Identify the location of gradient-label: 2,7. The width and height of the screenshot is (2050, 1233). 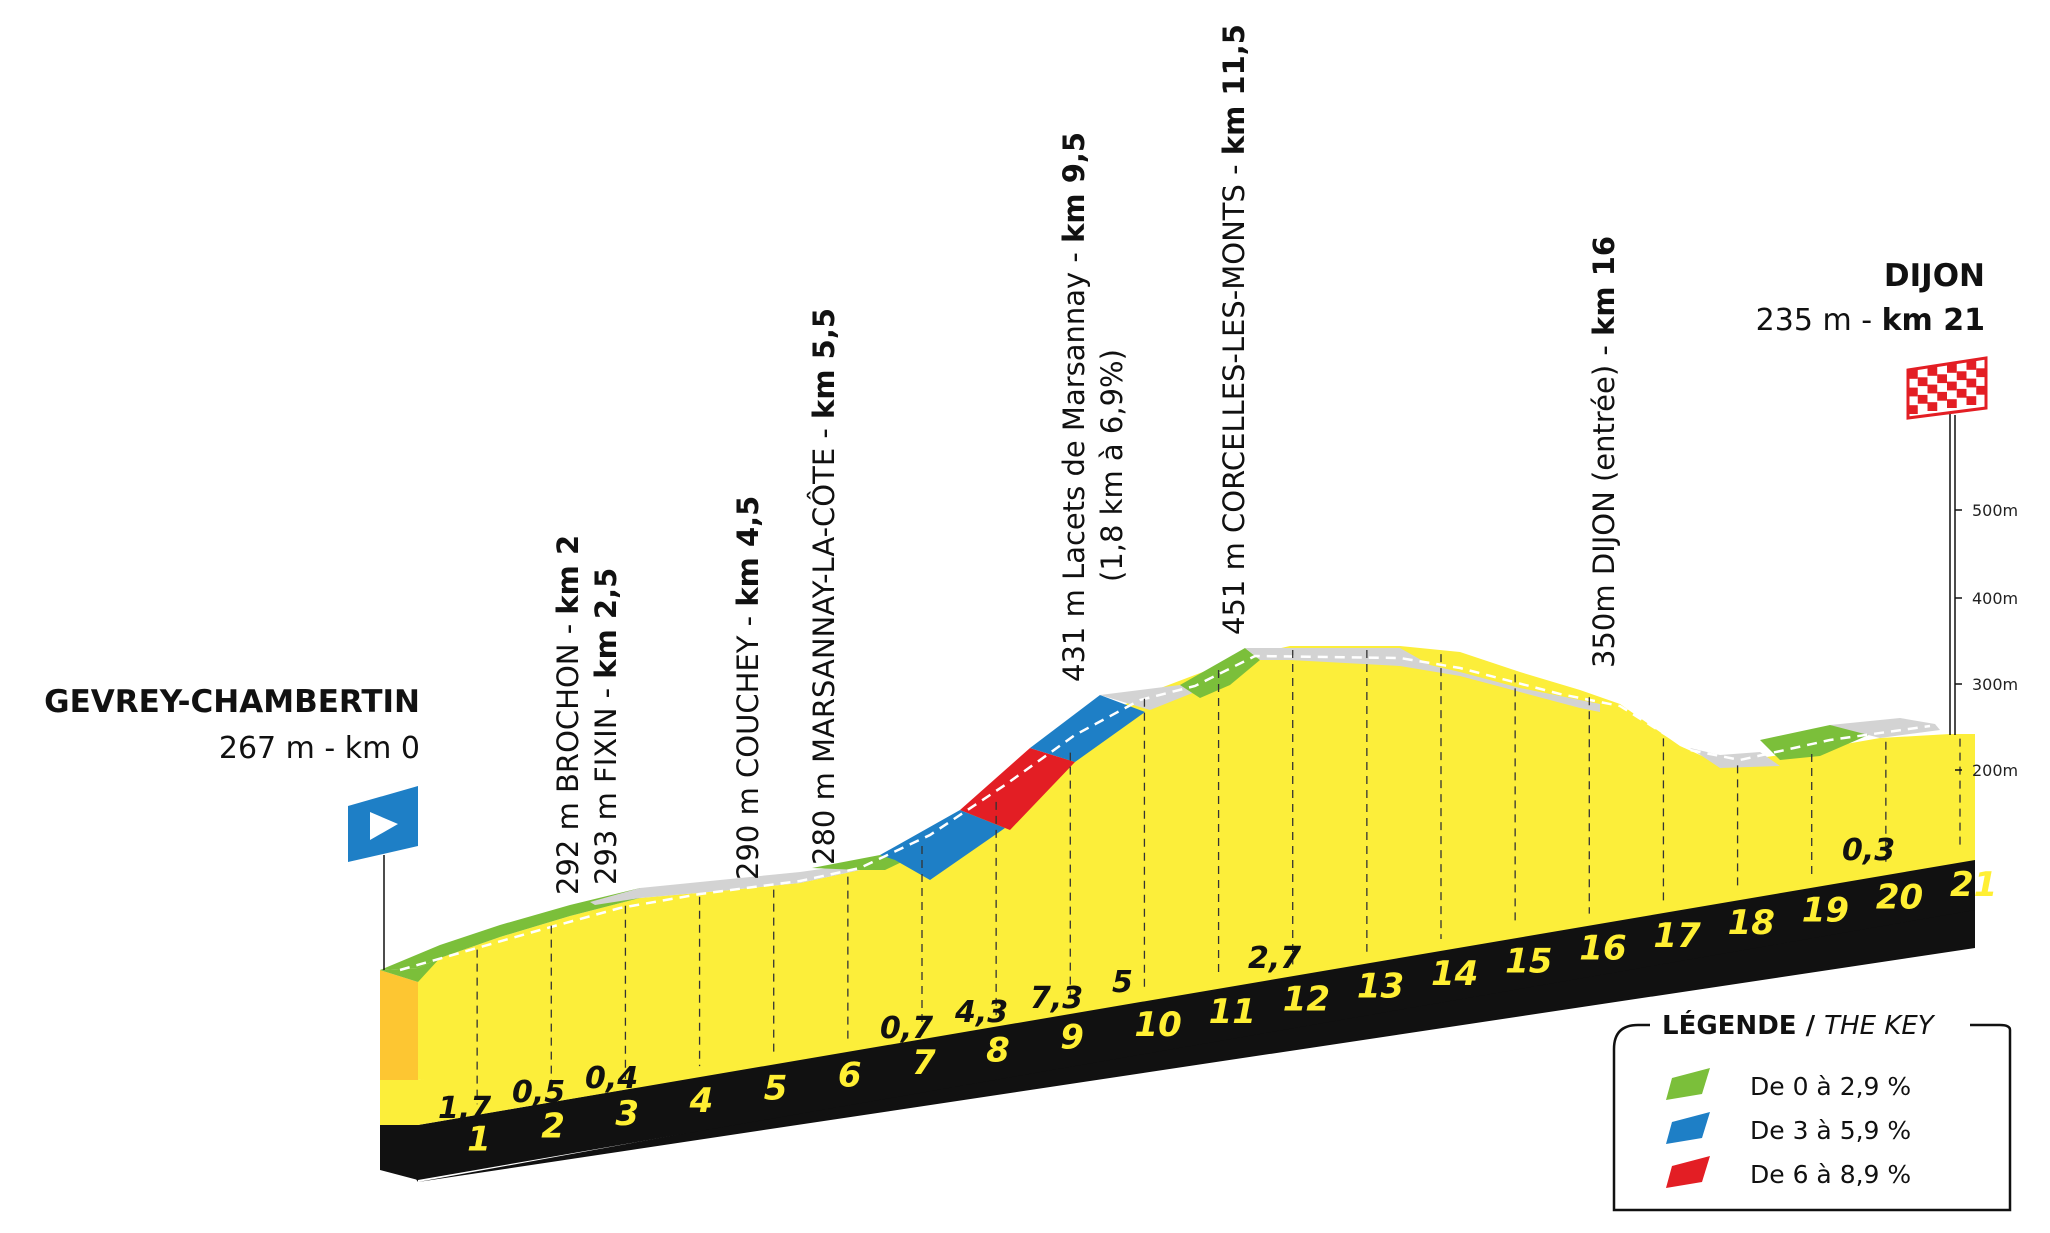
(1274, 958).